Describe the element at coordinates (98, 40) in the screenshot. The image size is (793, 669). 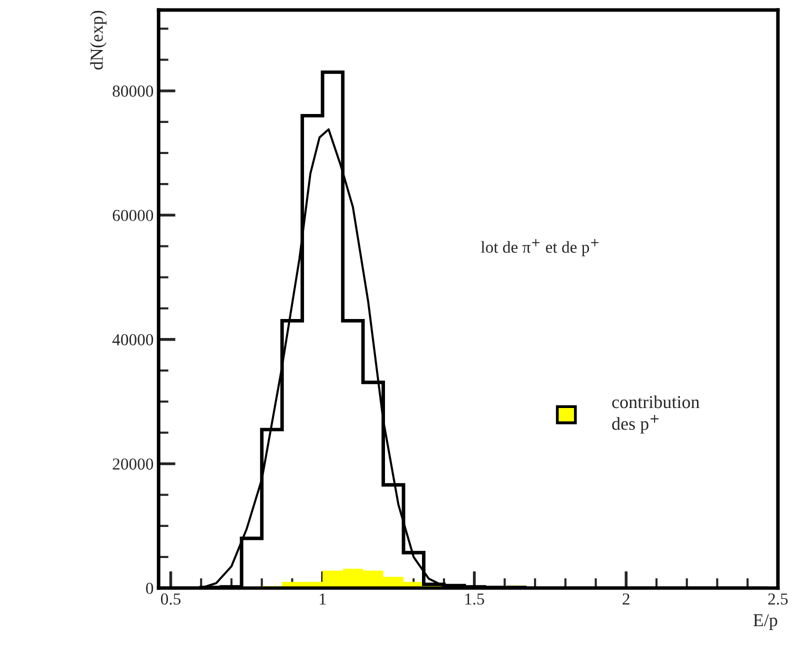
I see `y-axis-title: dN(exp)` at that location.